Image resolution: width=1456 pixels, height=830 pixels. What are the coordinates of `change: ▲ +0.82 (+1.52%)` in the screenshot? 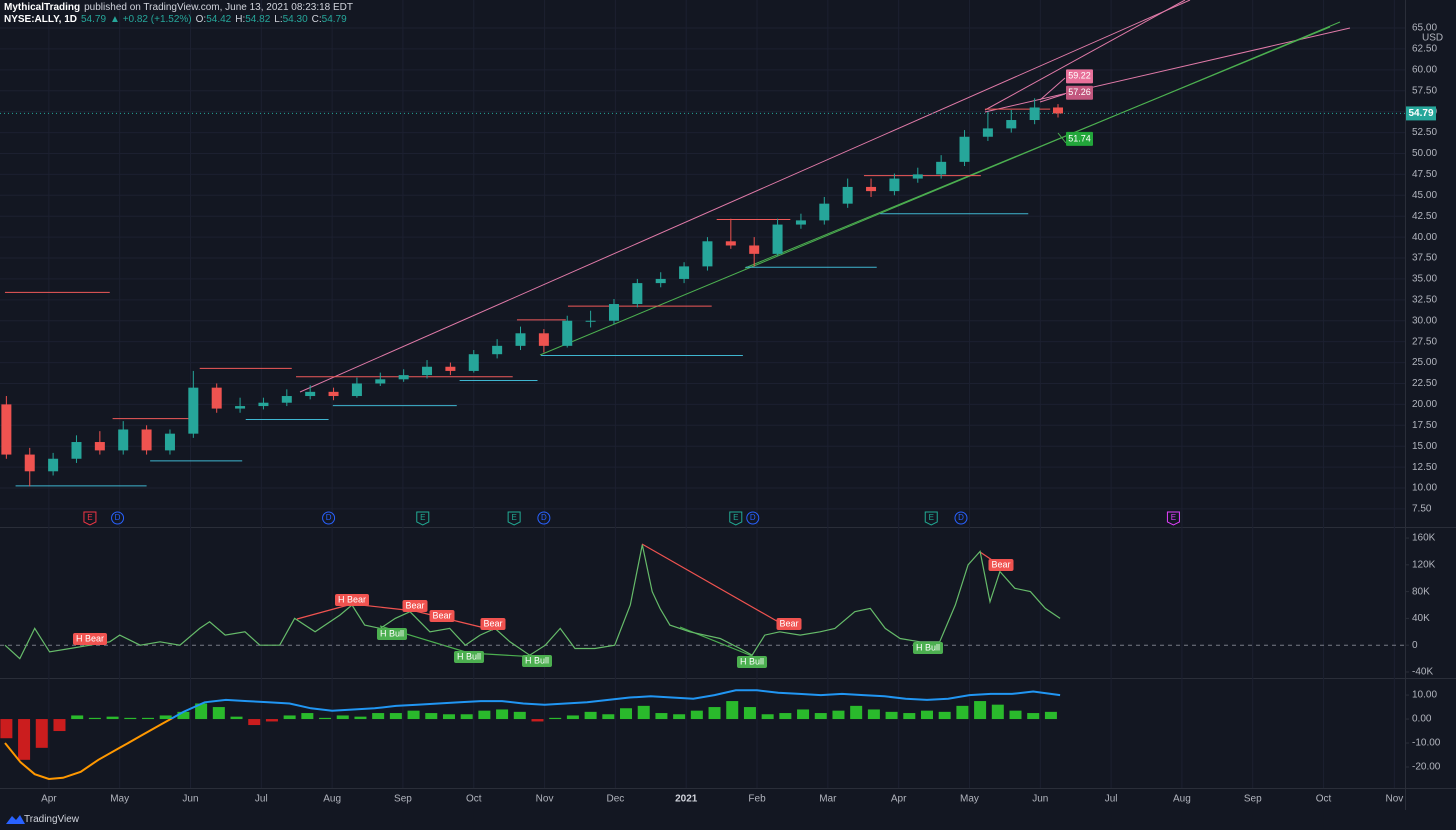 It's located at (151, 19).